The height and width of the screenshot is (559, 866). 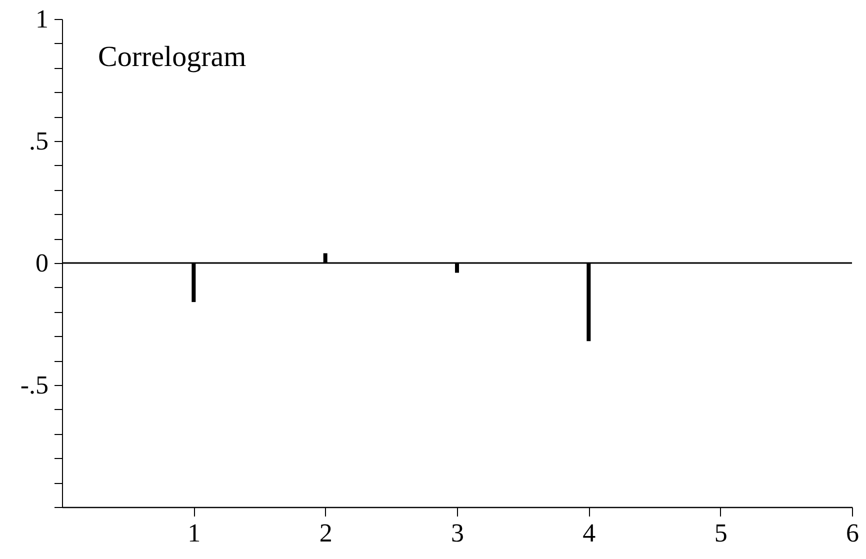 What do you see at coordinates (325, 533) in the screenshot?
I see `x-tick-label: 2` at bounding box center [325, 533].